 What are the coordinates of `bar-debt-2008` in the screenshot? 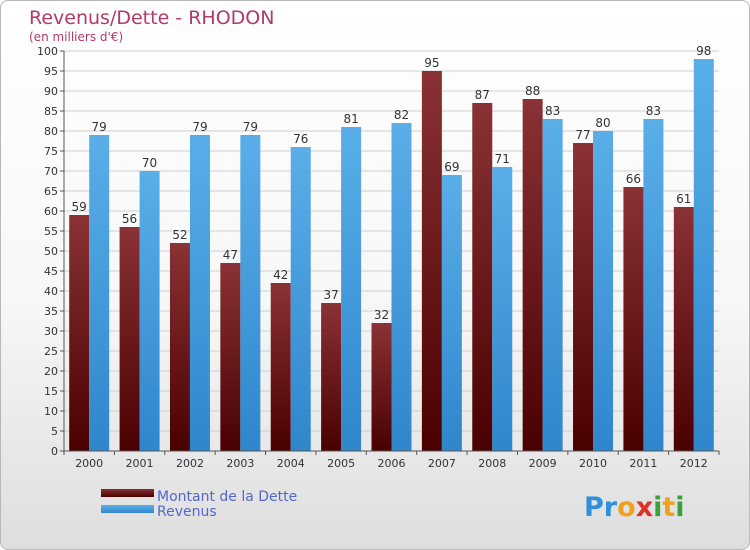 It's located at (482, 277).